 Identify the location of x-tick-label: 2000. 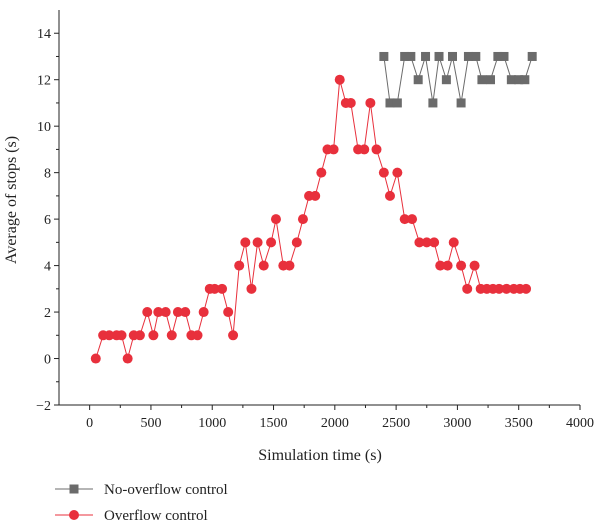
(335, 423).